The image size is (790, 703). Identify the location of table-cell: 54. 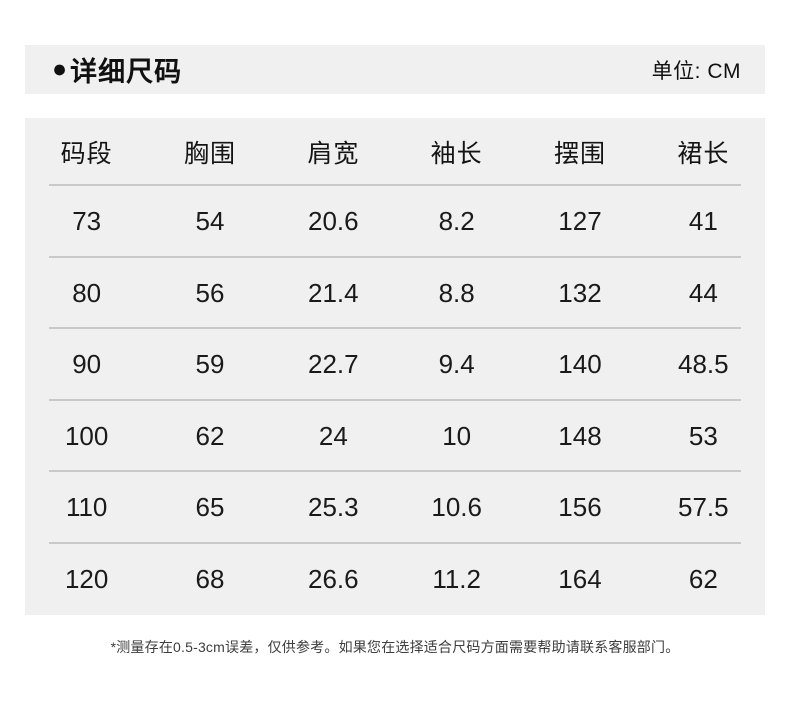
(210, 221).